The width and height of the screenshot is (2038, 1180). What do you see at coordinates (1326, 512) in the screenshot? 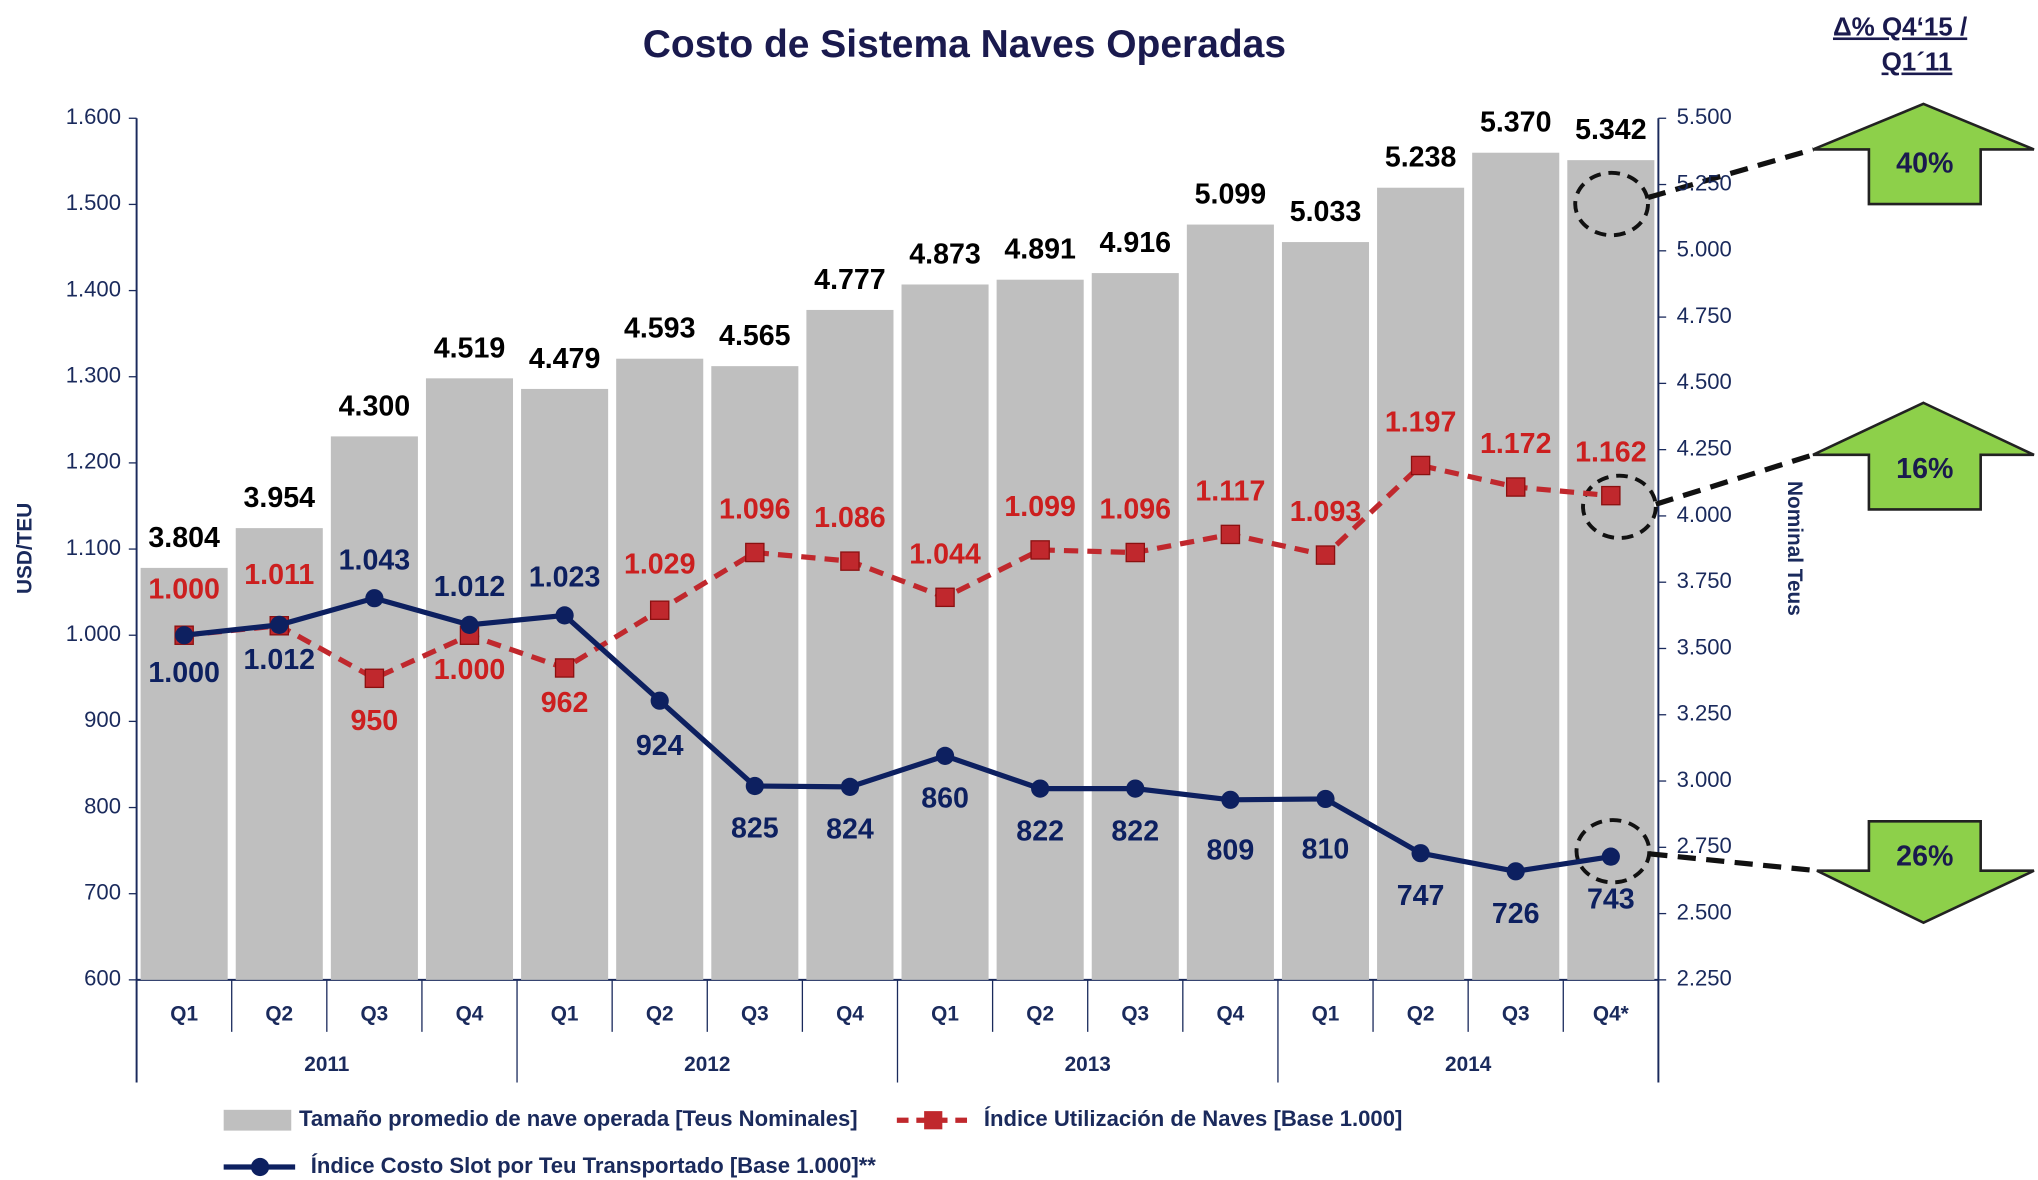
I see `point-value-label: 1.093` at bounding box center [1326, 512].